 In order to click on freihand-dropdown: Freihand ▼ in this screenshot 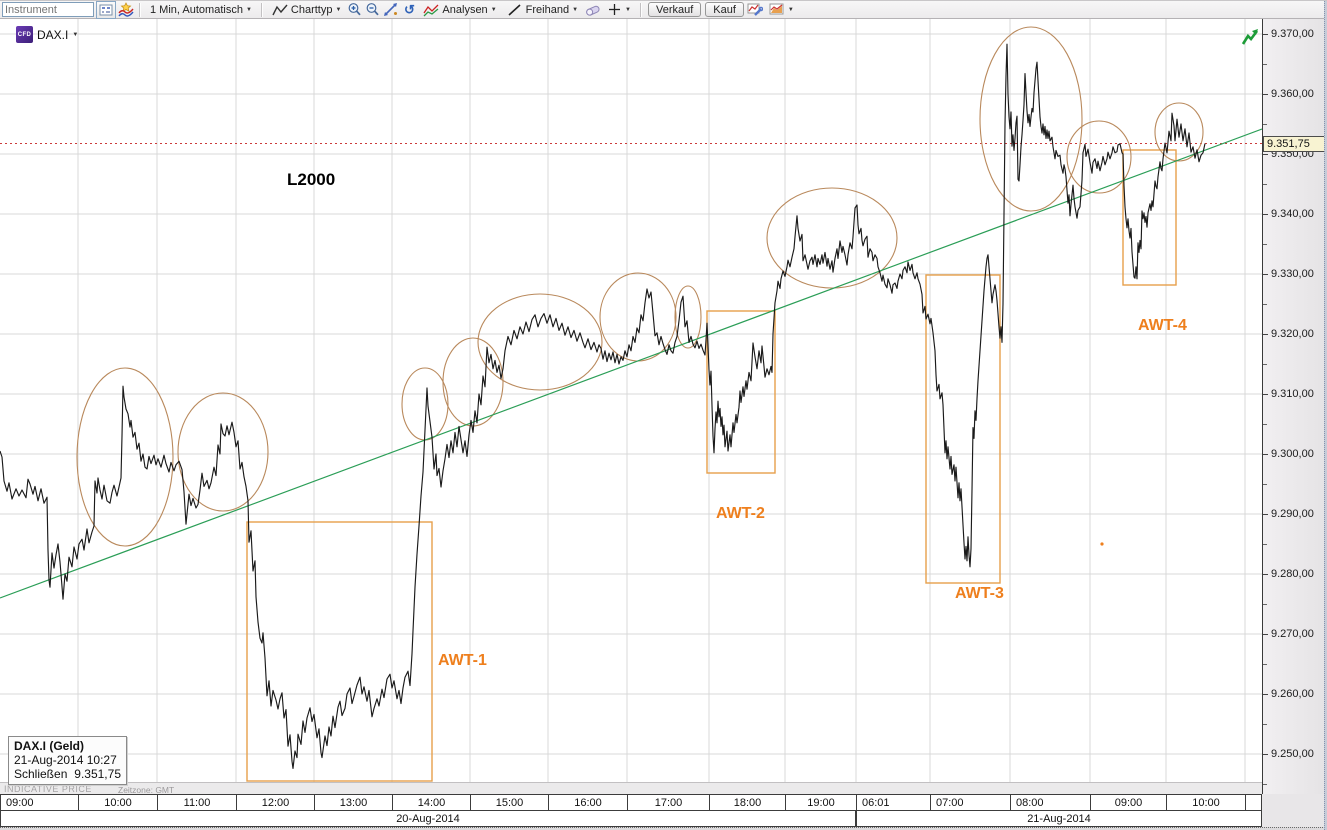, I will do `click(542, 9)`.